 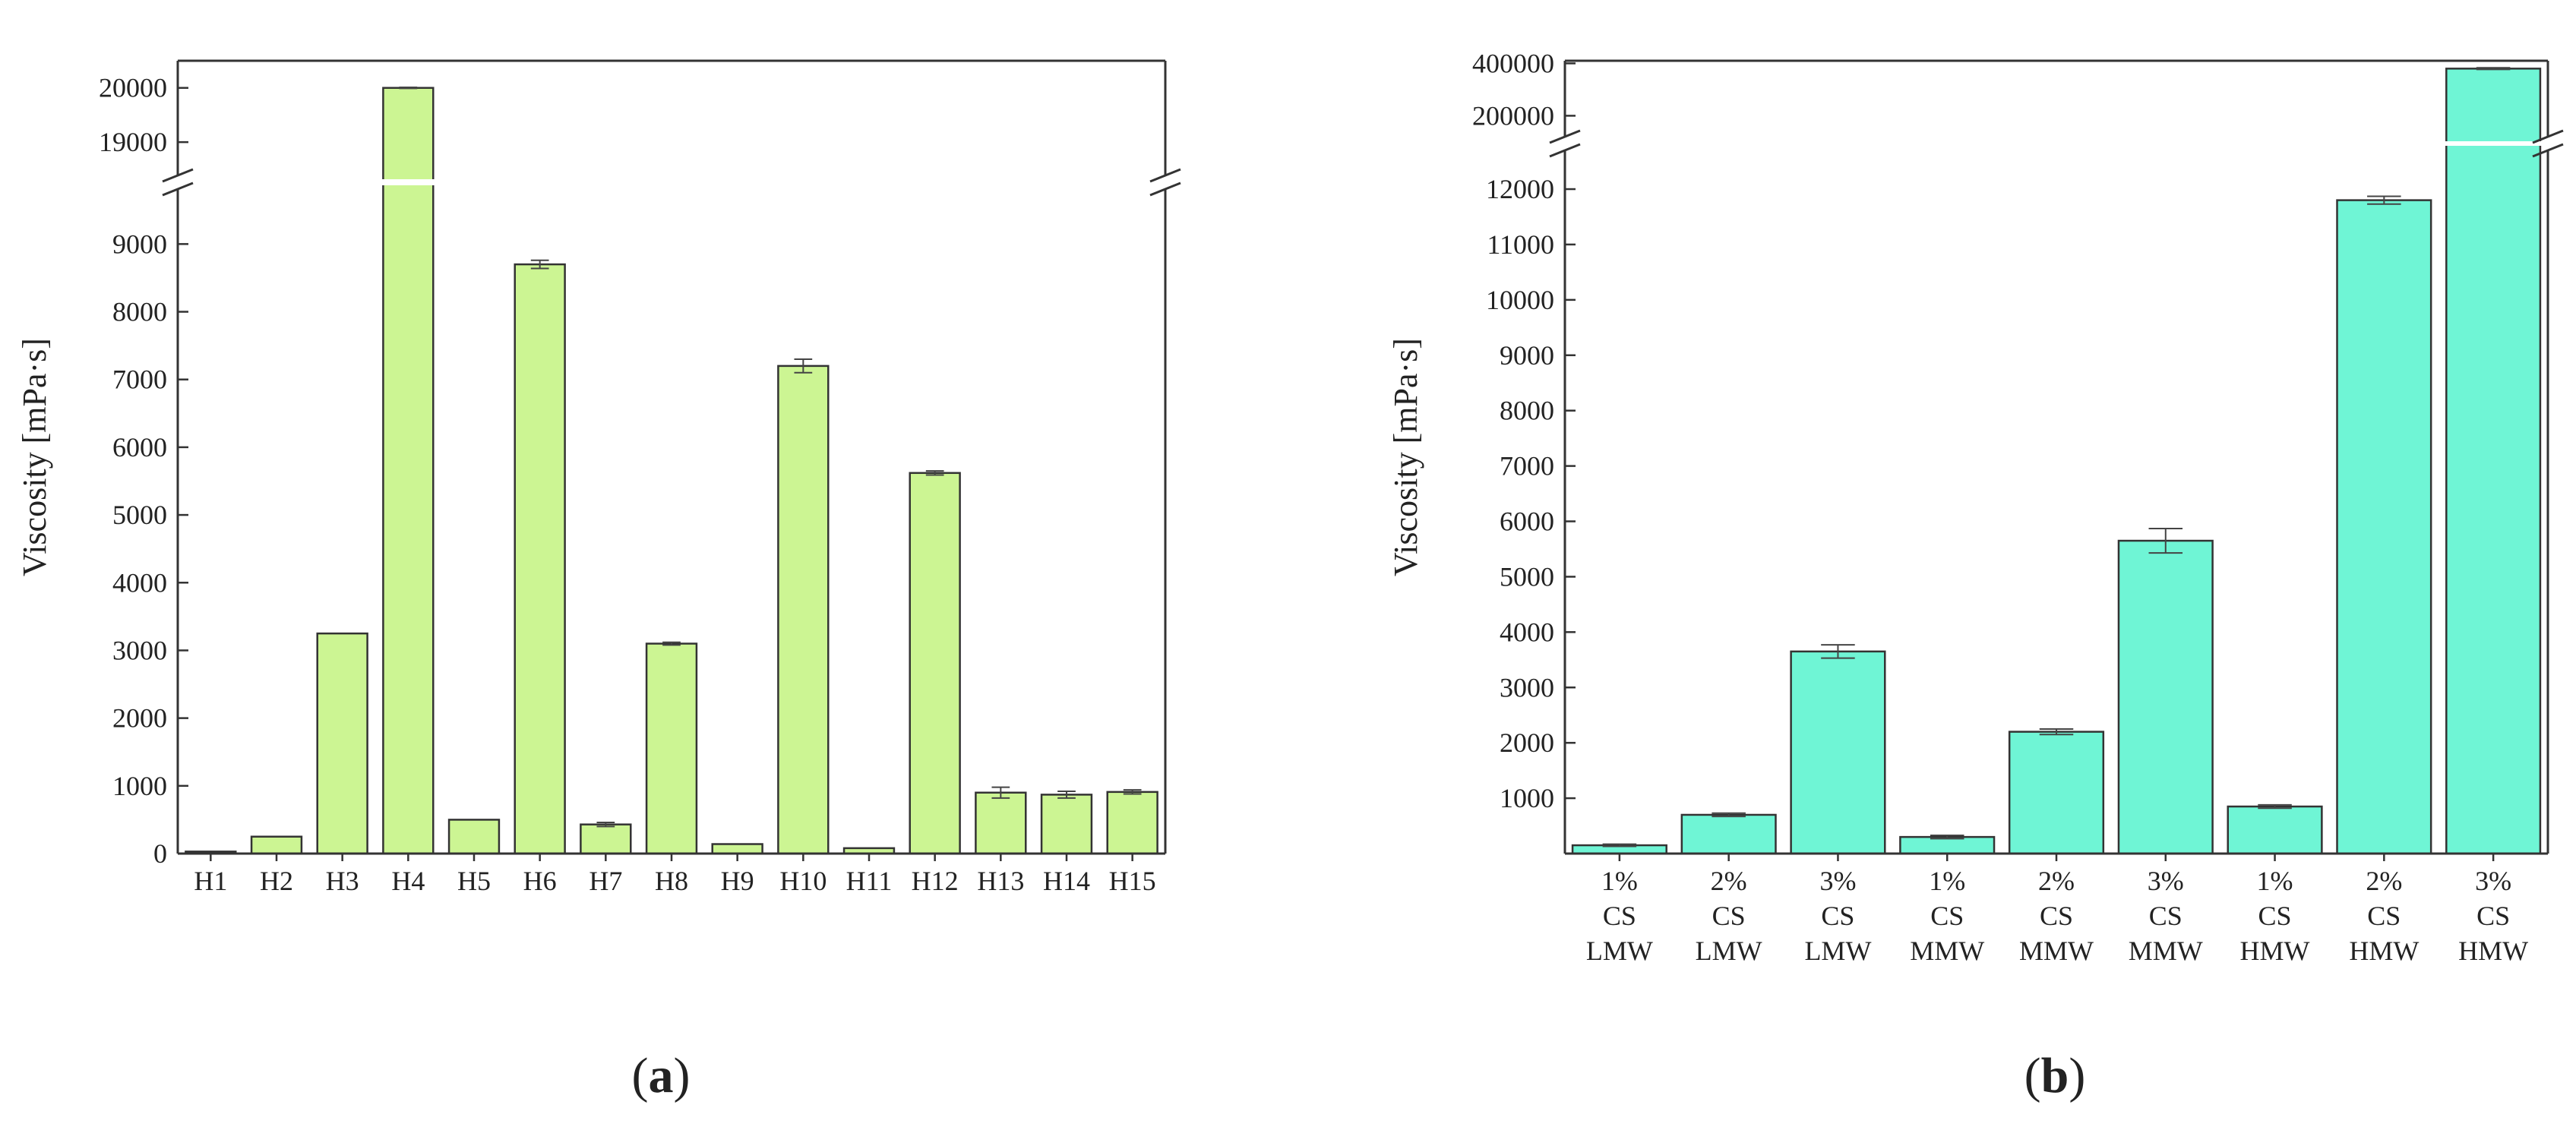 What do you see at coordinates (160, 853) in the screenshot?
I see `y-tick-label: 0` at bounding box center [160, 853].